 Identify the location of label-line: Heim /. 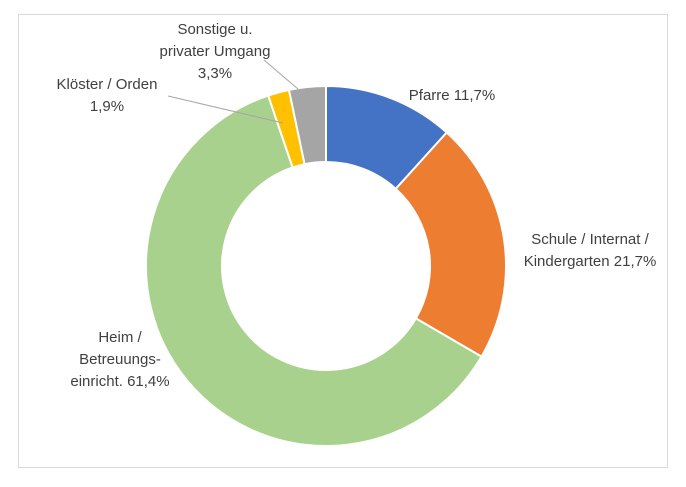
(120, 337).